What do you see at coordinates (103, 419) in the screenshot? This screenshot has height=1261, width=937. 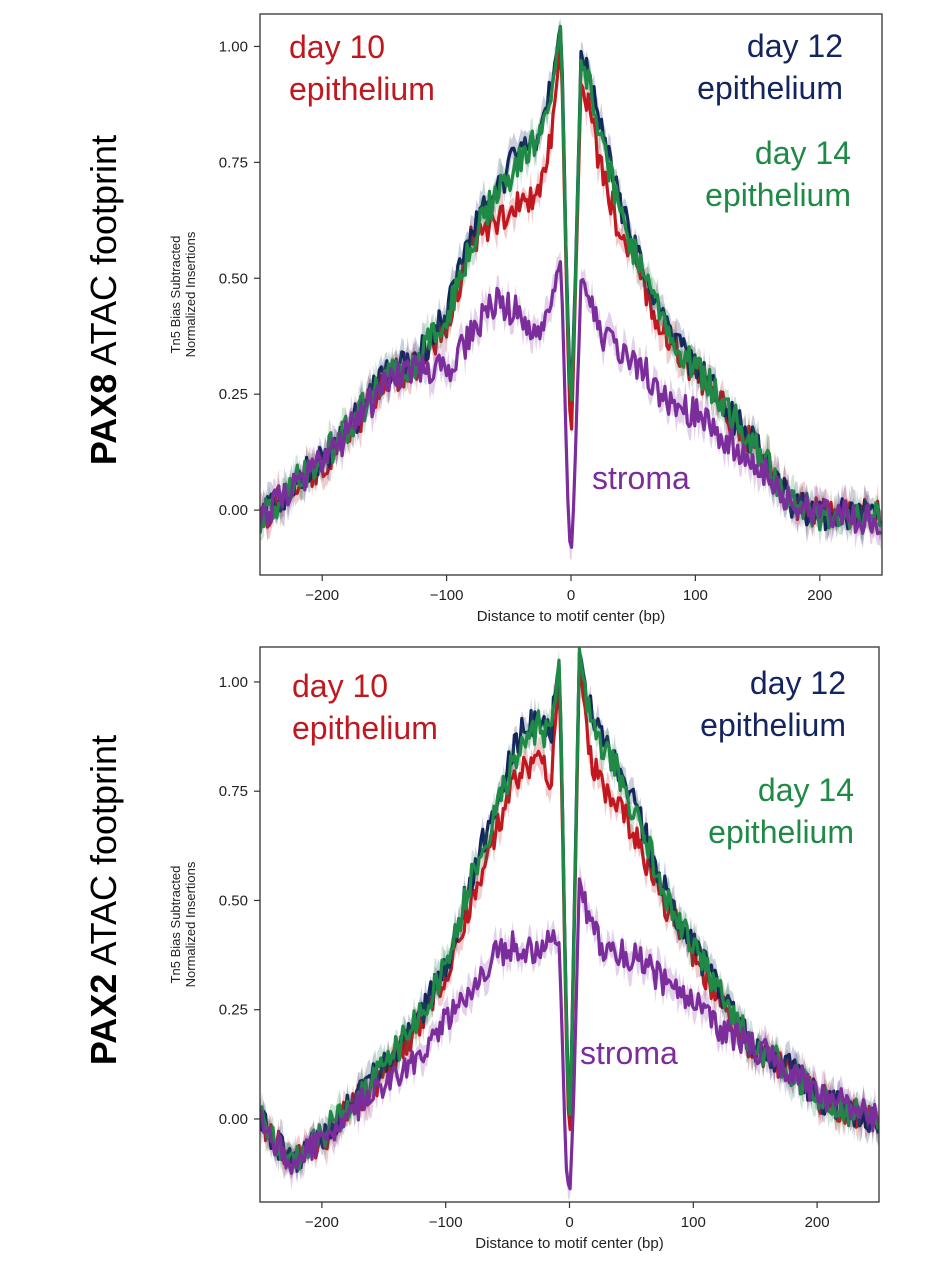 I see `panel-side-title-gene: PAX8` at bounding box center [103, 419].